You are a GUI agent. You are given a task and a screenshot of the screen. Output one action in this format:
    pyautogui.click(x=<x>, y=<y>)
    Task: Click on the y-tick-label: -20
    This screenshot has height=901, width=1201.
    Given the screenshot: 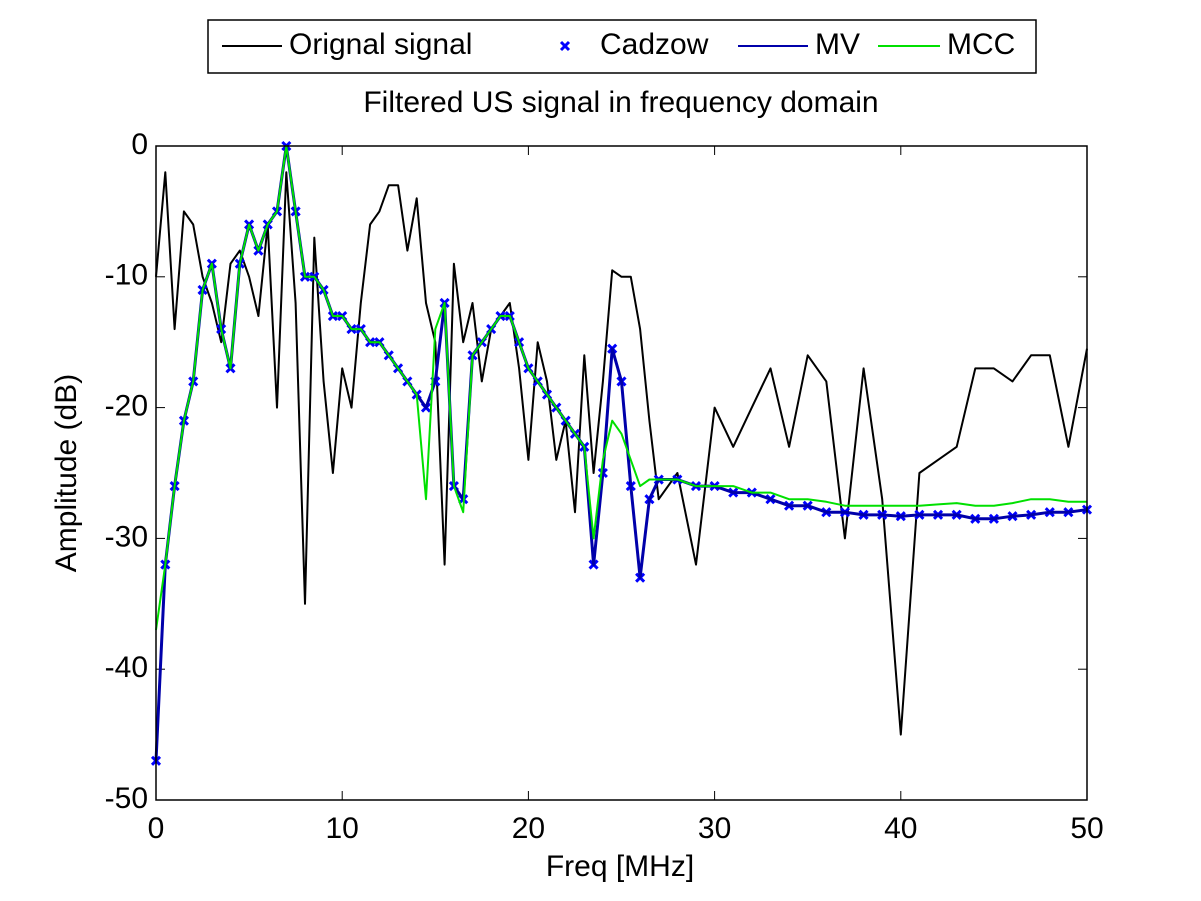 What is the action you would take?
    pyautogui.click(x=126, y=406)
    